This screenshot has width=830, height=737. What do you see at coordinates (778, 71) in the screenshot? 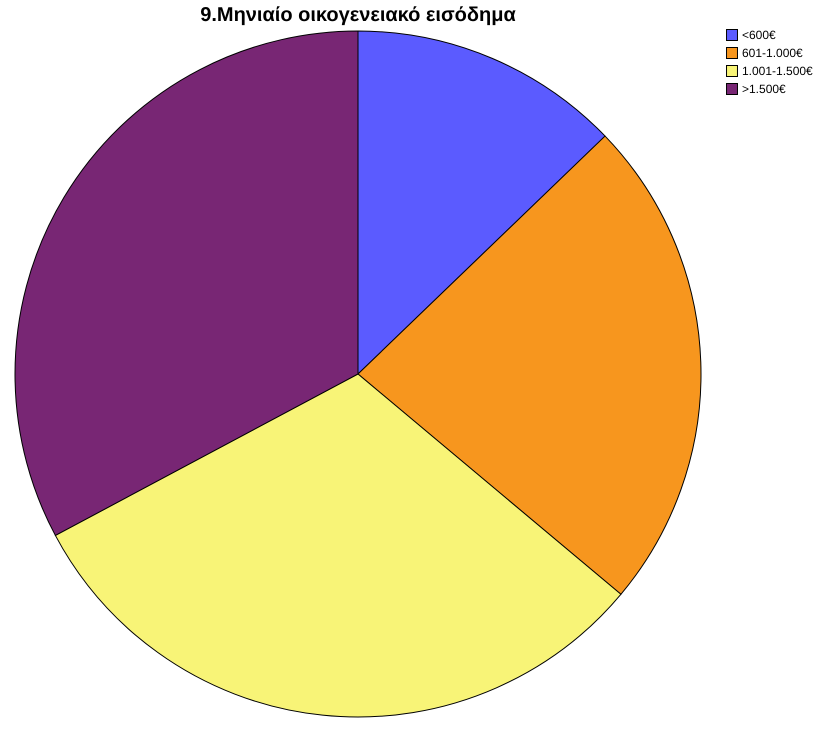
I see `legend-label: 1.001-1.500€` at bounding box center [778, 71].